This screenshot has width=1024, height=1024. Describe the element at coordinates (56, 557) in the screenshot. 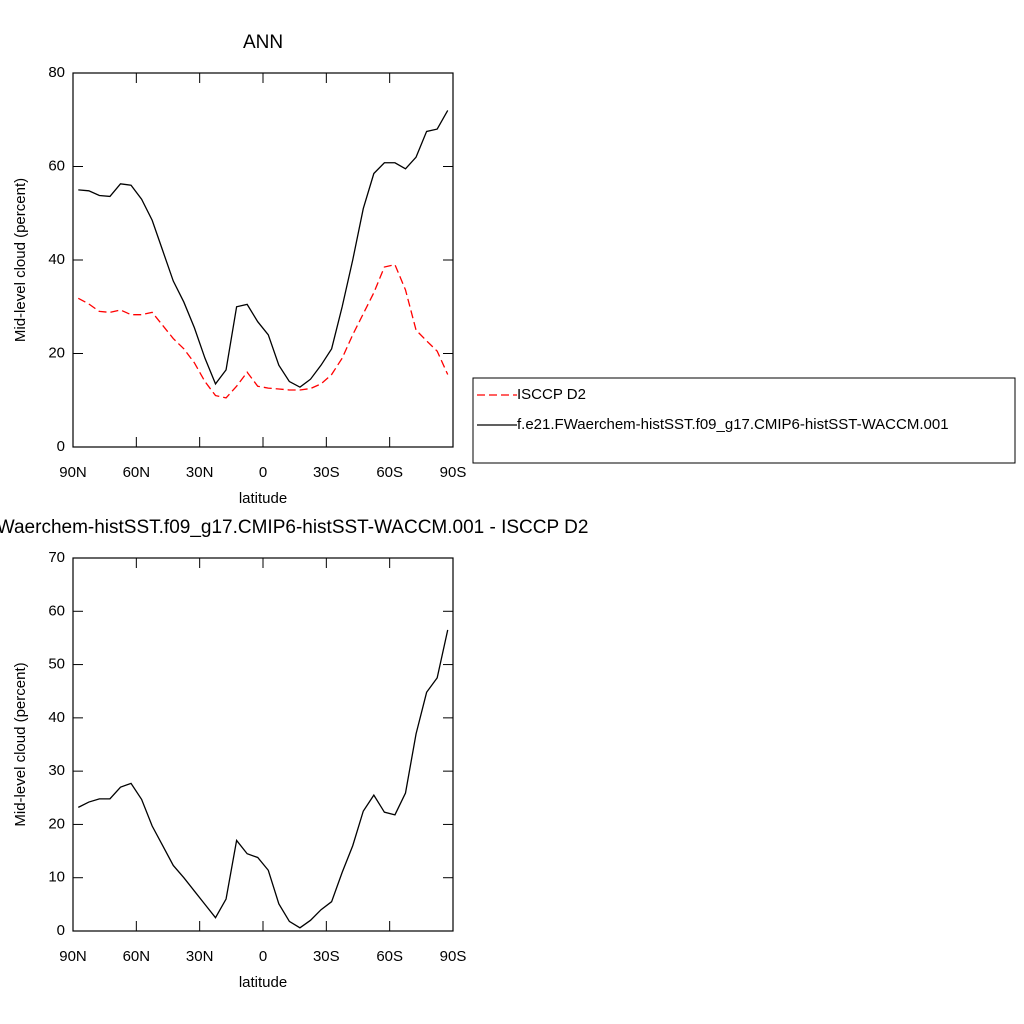

I see `y-tick-label: 70` at that location.